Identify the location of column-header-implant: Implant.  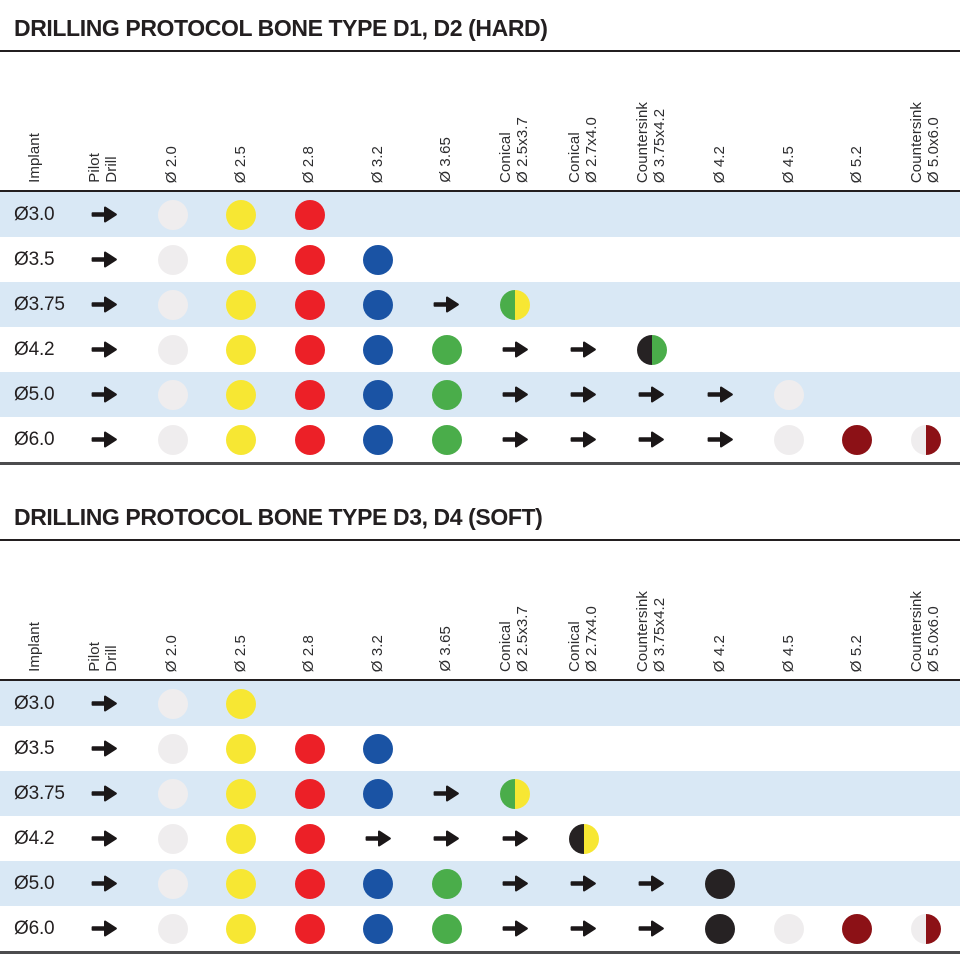
(35, 121).